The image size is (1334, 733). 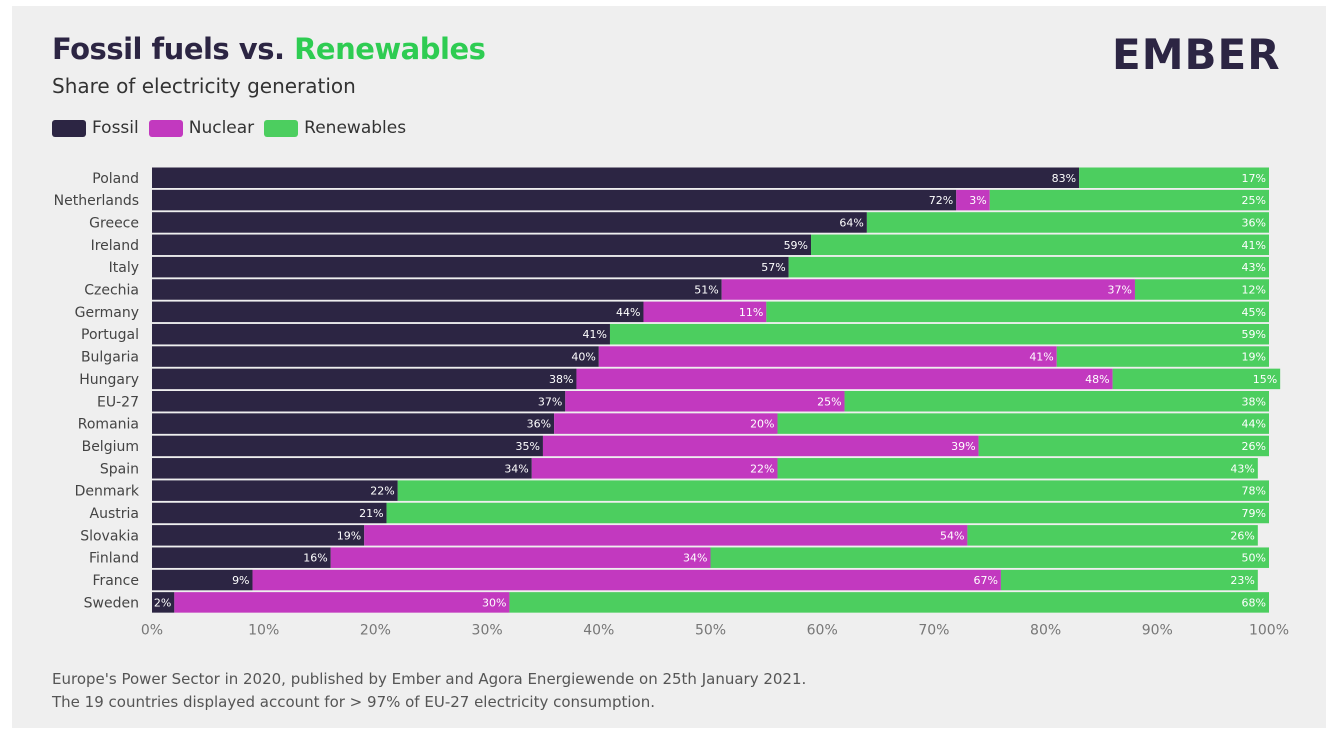 What do you see at coordinates (822, 631) in the screenshot?
I see `x-tick-label: 60%` at bounding box center [822, 631].